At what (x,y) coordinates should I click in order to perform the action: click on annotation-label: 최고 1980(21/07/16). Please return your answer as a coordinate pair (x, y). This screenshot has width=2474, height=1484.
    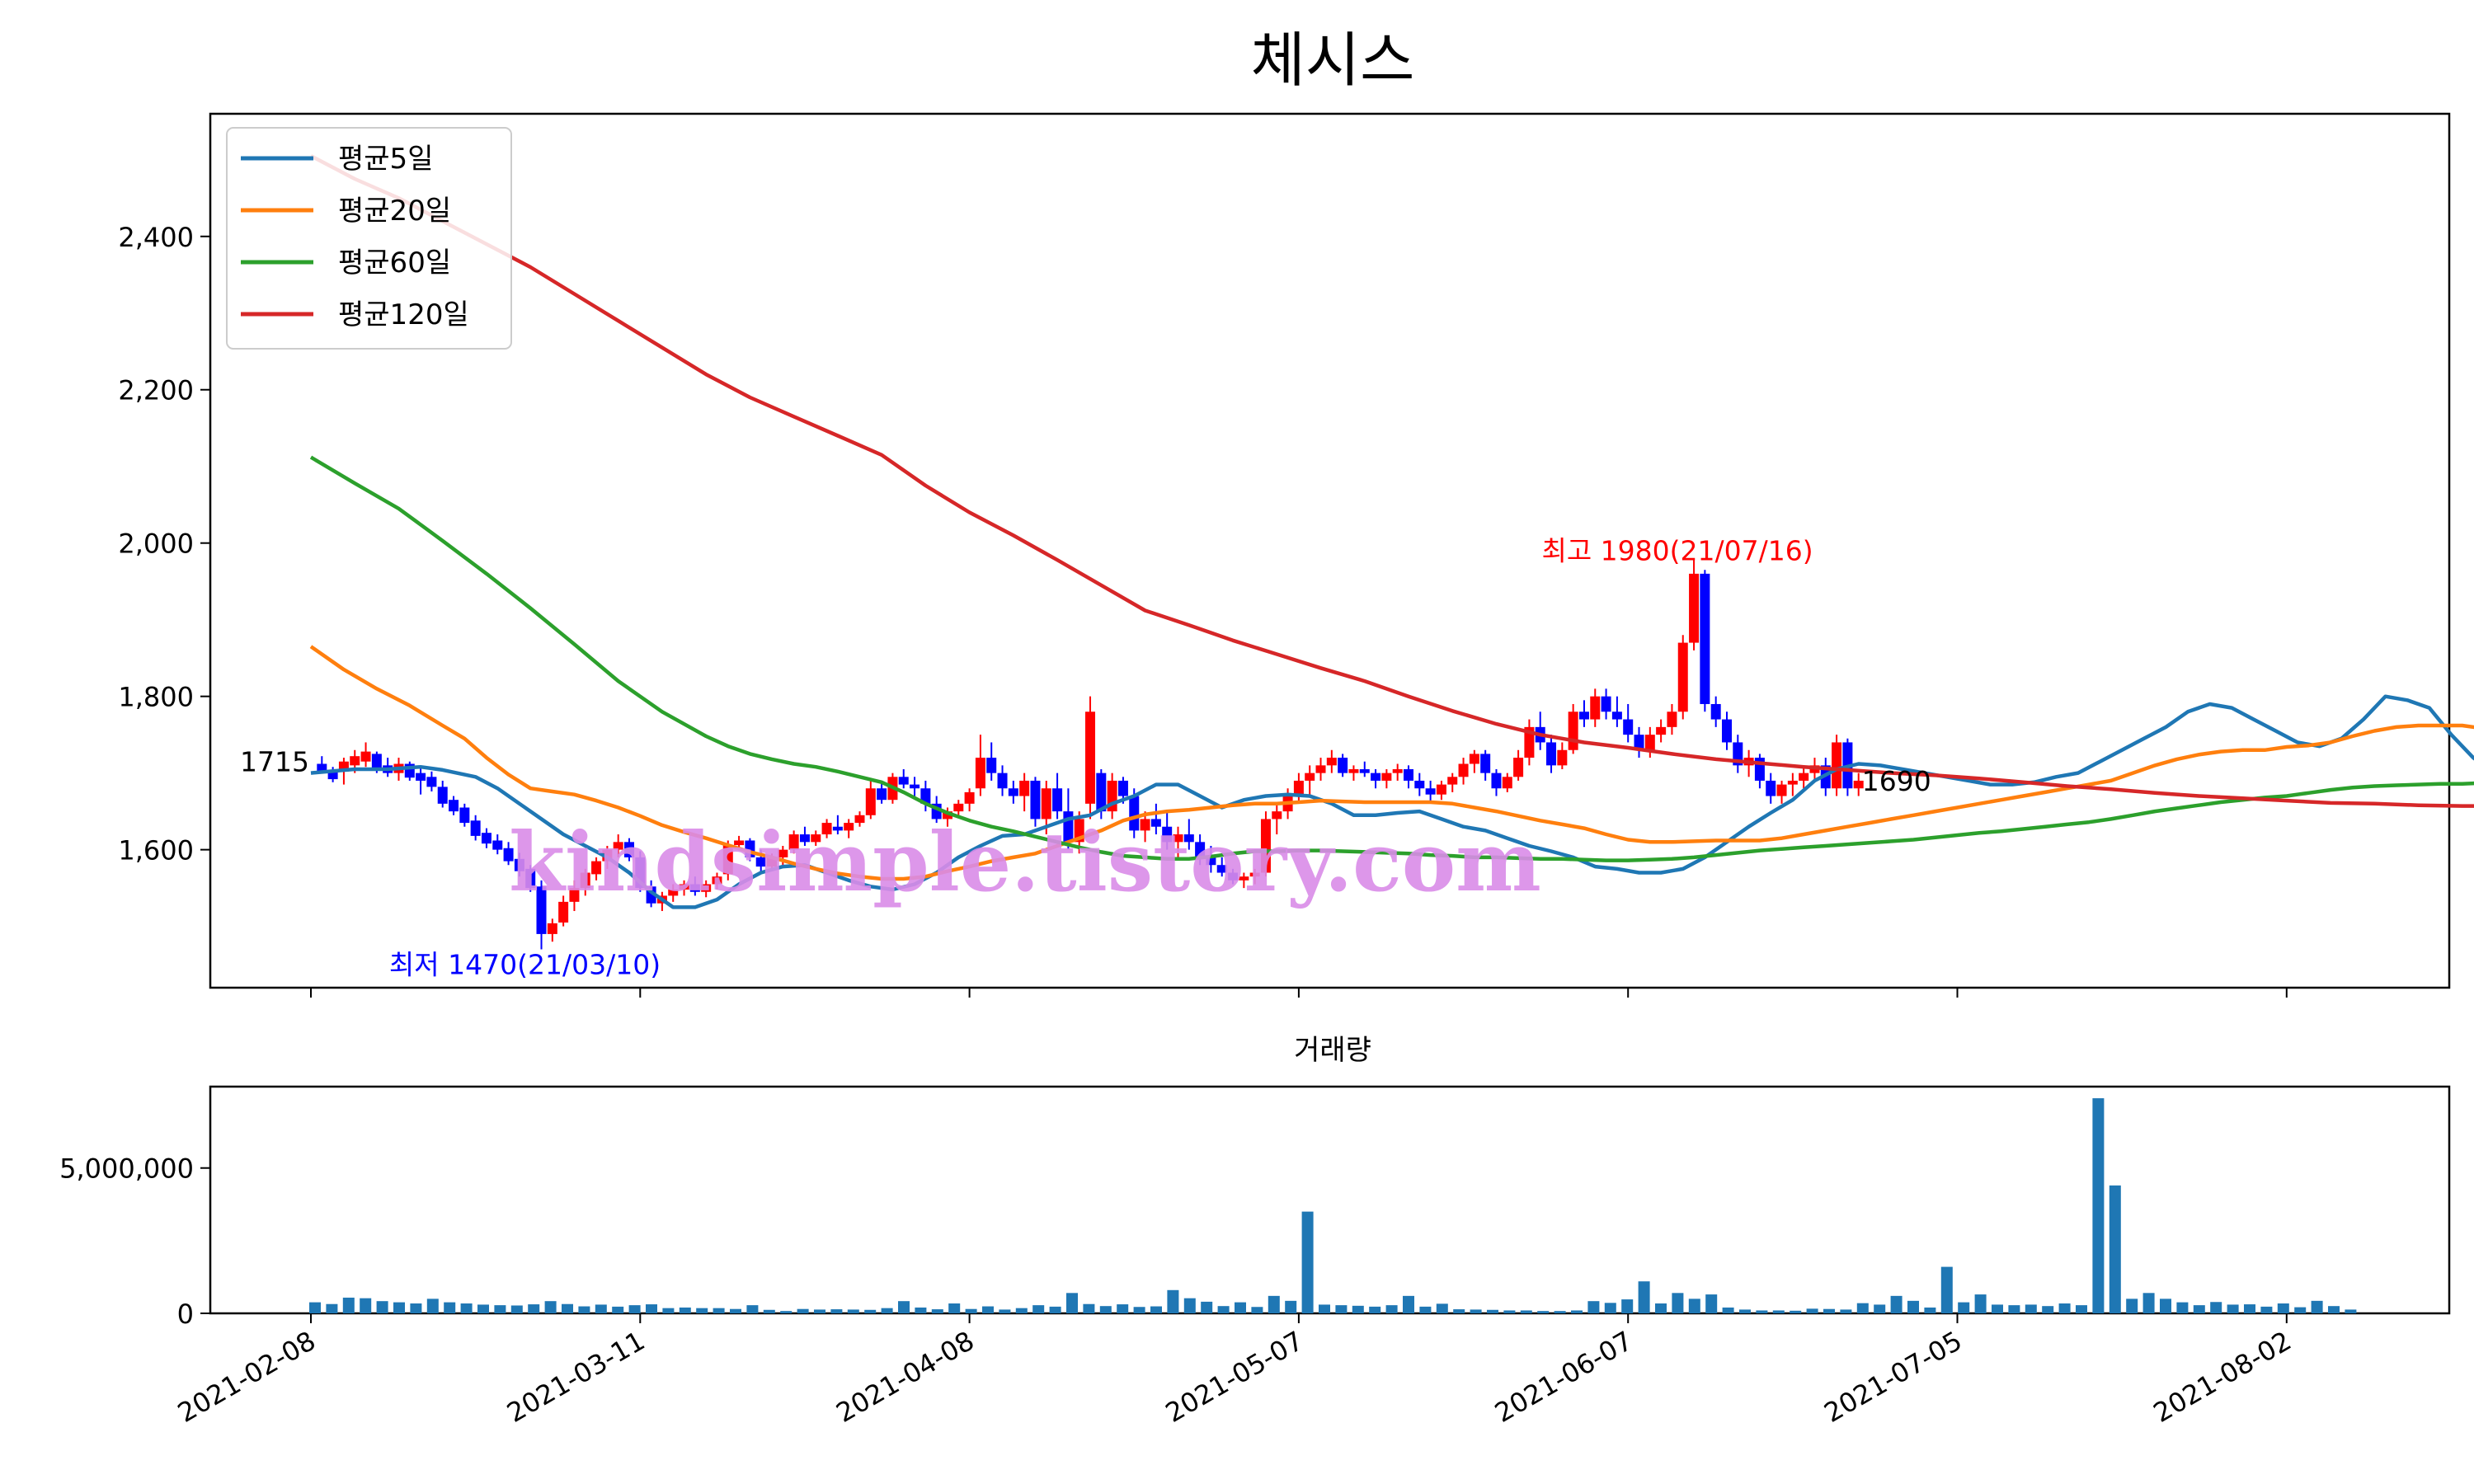
    Looking at the image, I should click on (1677, 550).